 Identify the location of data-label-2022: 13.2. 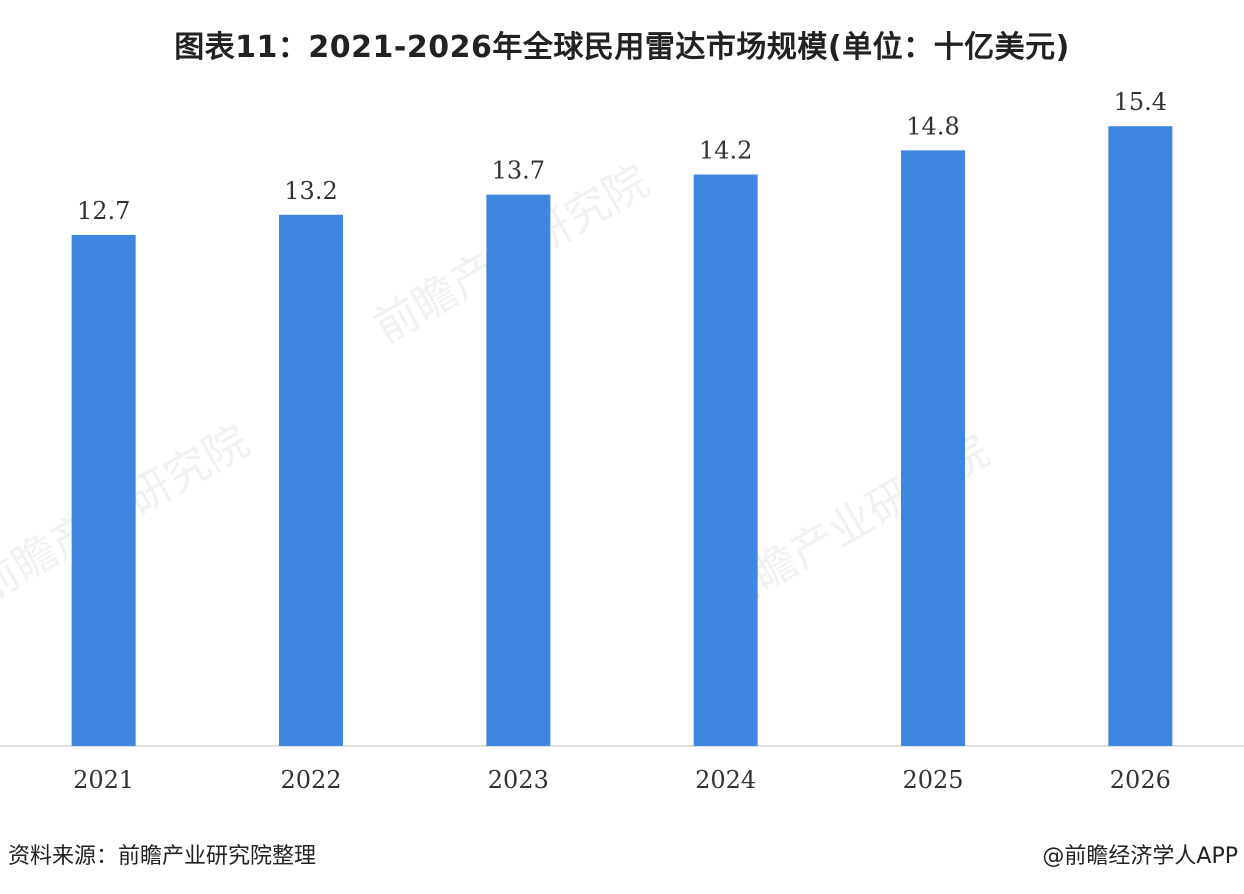
(310, 191).